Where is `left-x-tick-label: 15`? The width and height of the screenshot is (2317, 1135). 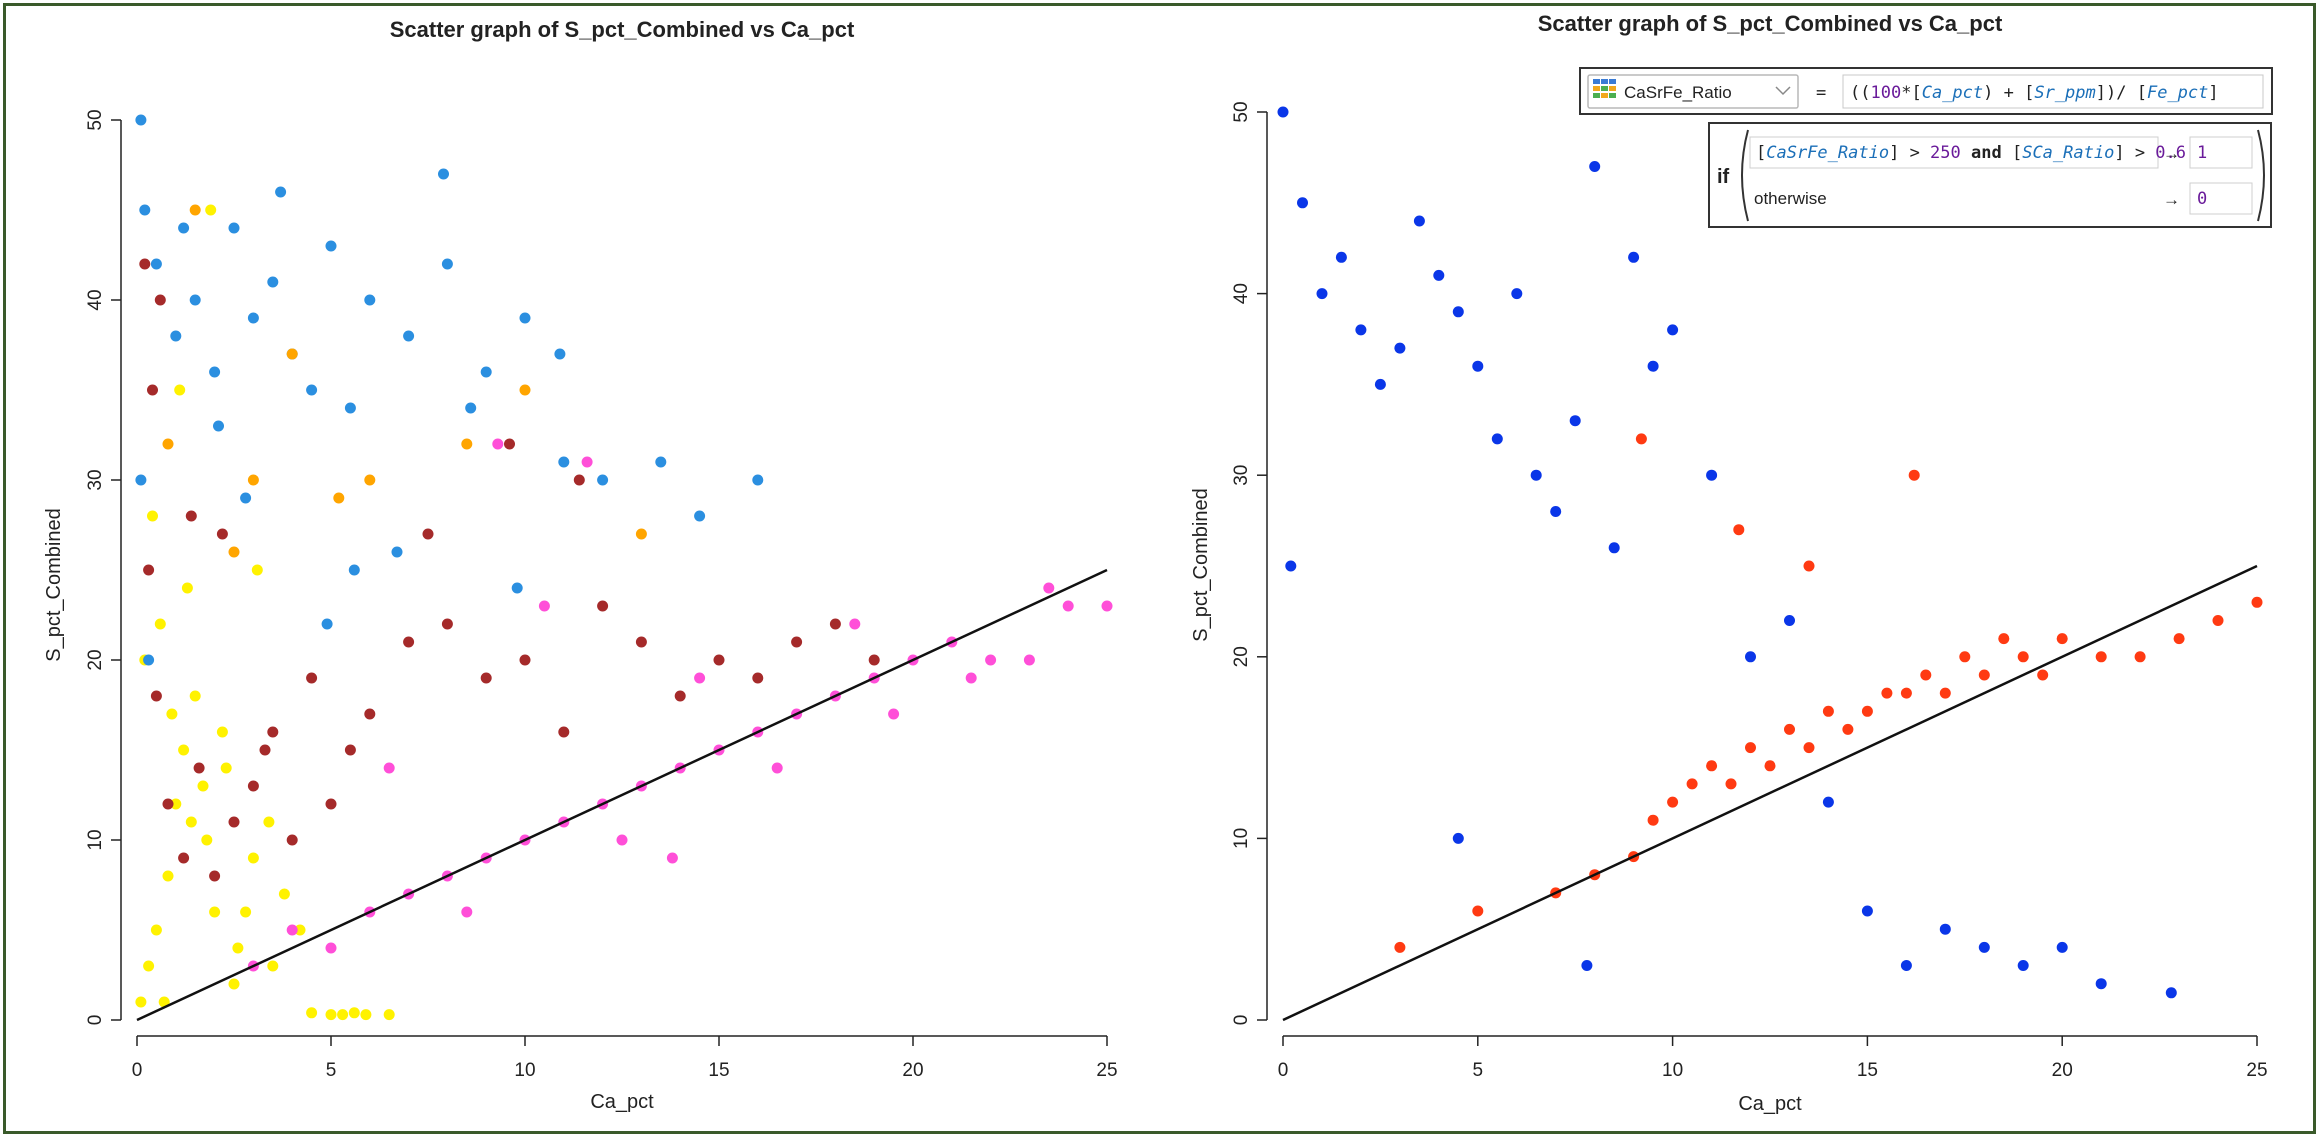 left-x-tick-label: 15 is located at coordinates (718, 1070).